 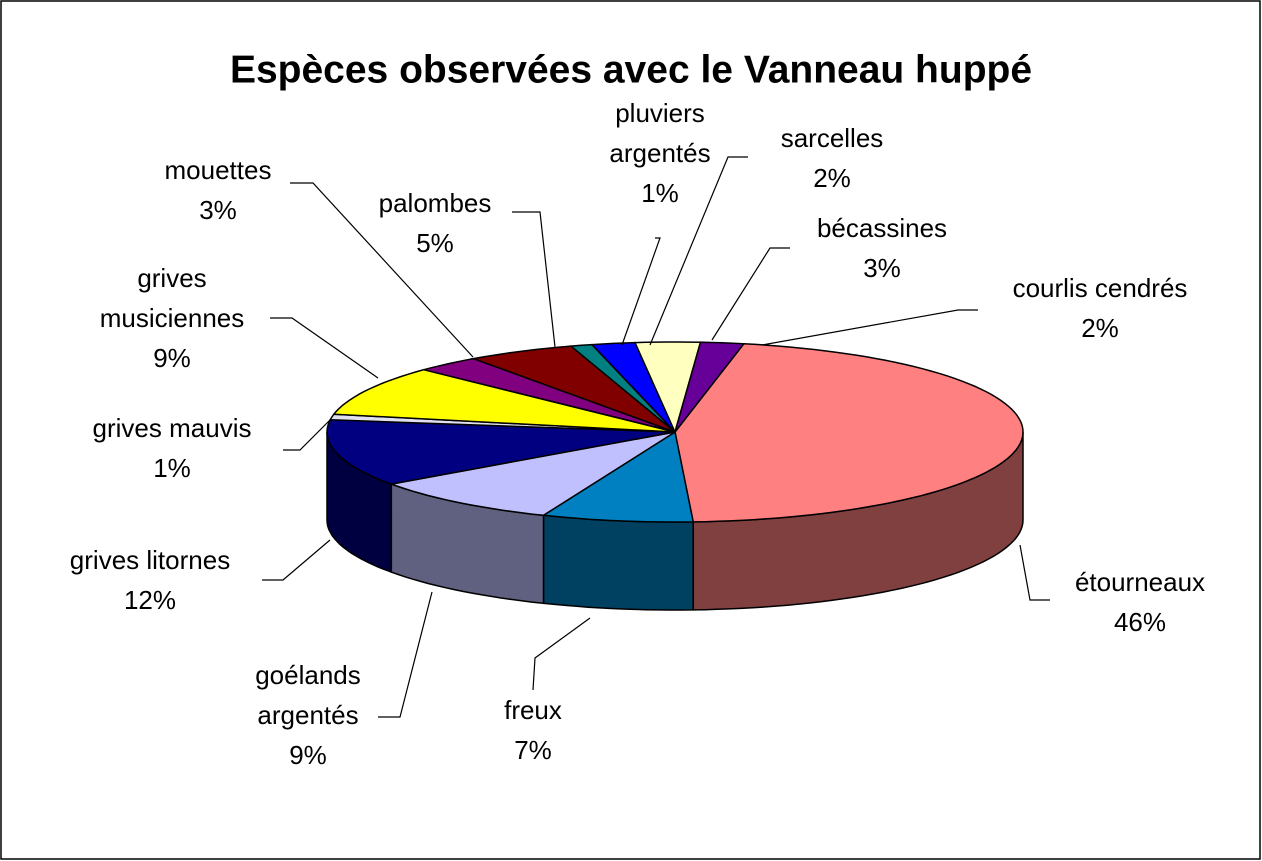 I want to click on data-label: freux 7%, so click(x=533, y=730).